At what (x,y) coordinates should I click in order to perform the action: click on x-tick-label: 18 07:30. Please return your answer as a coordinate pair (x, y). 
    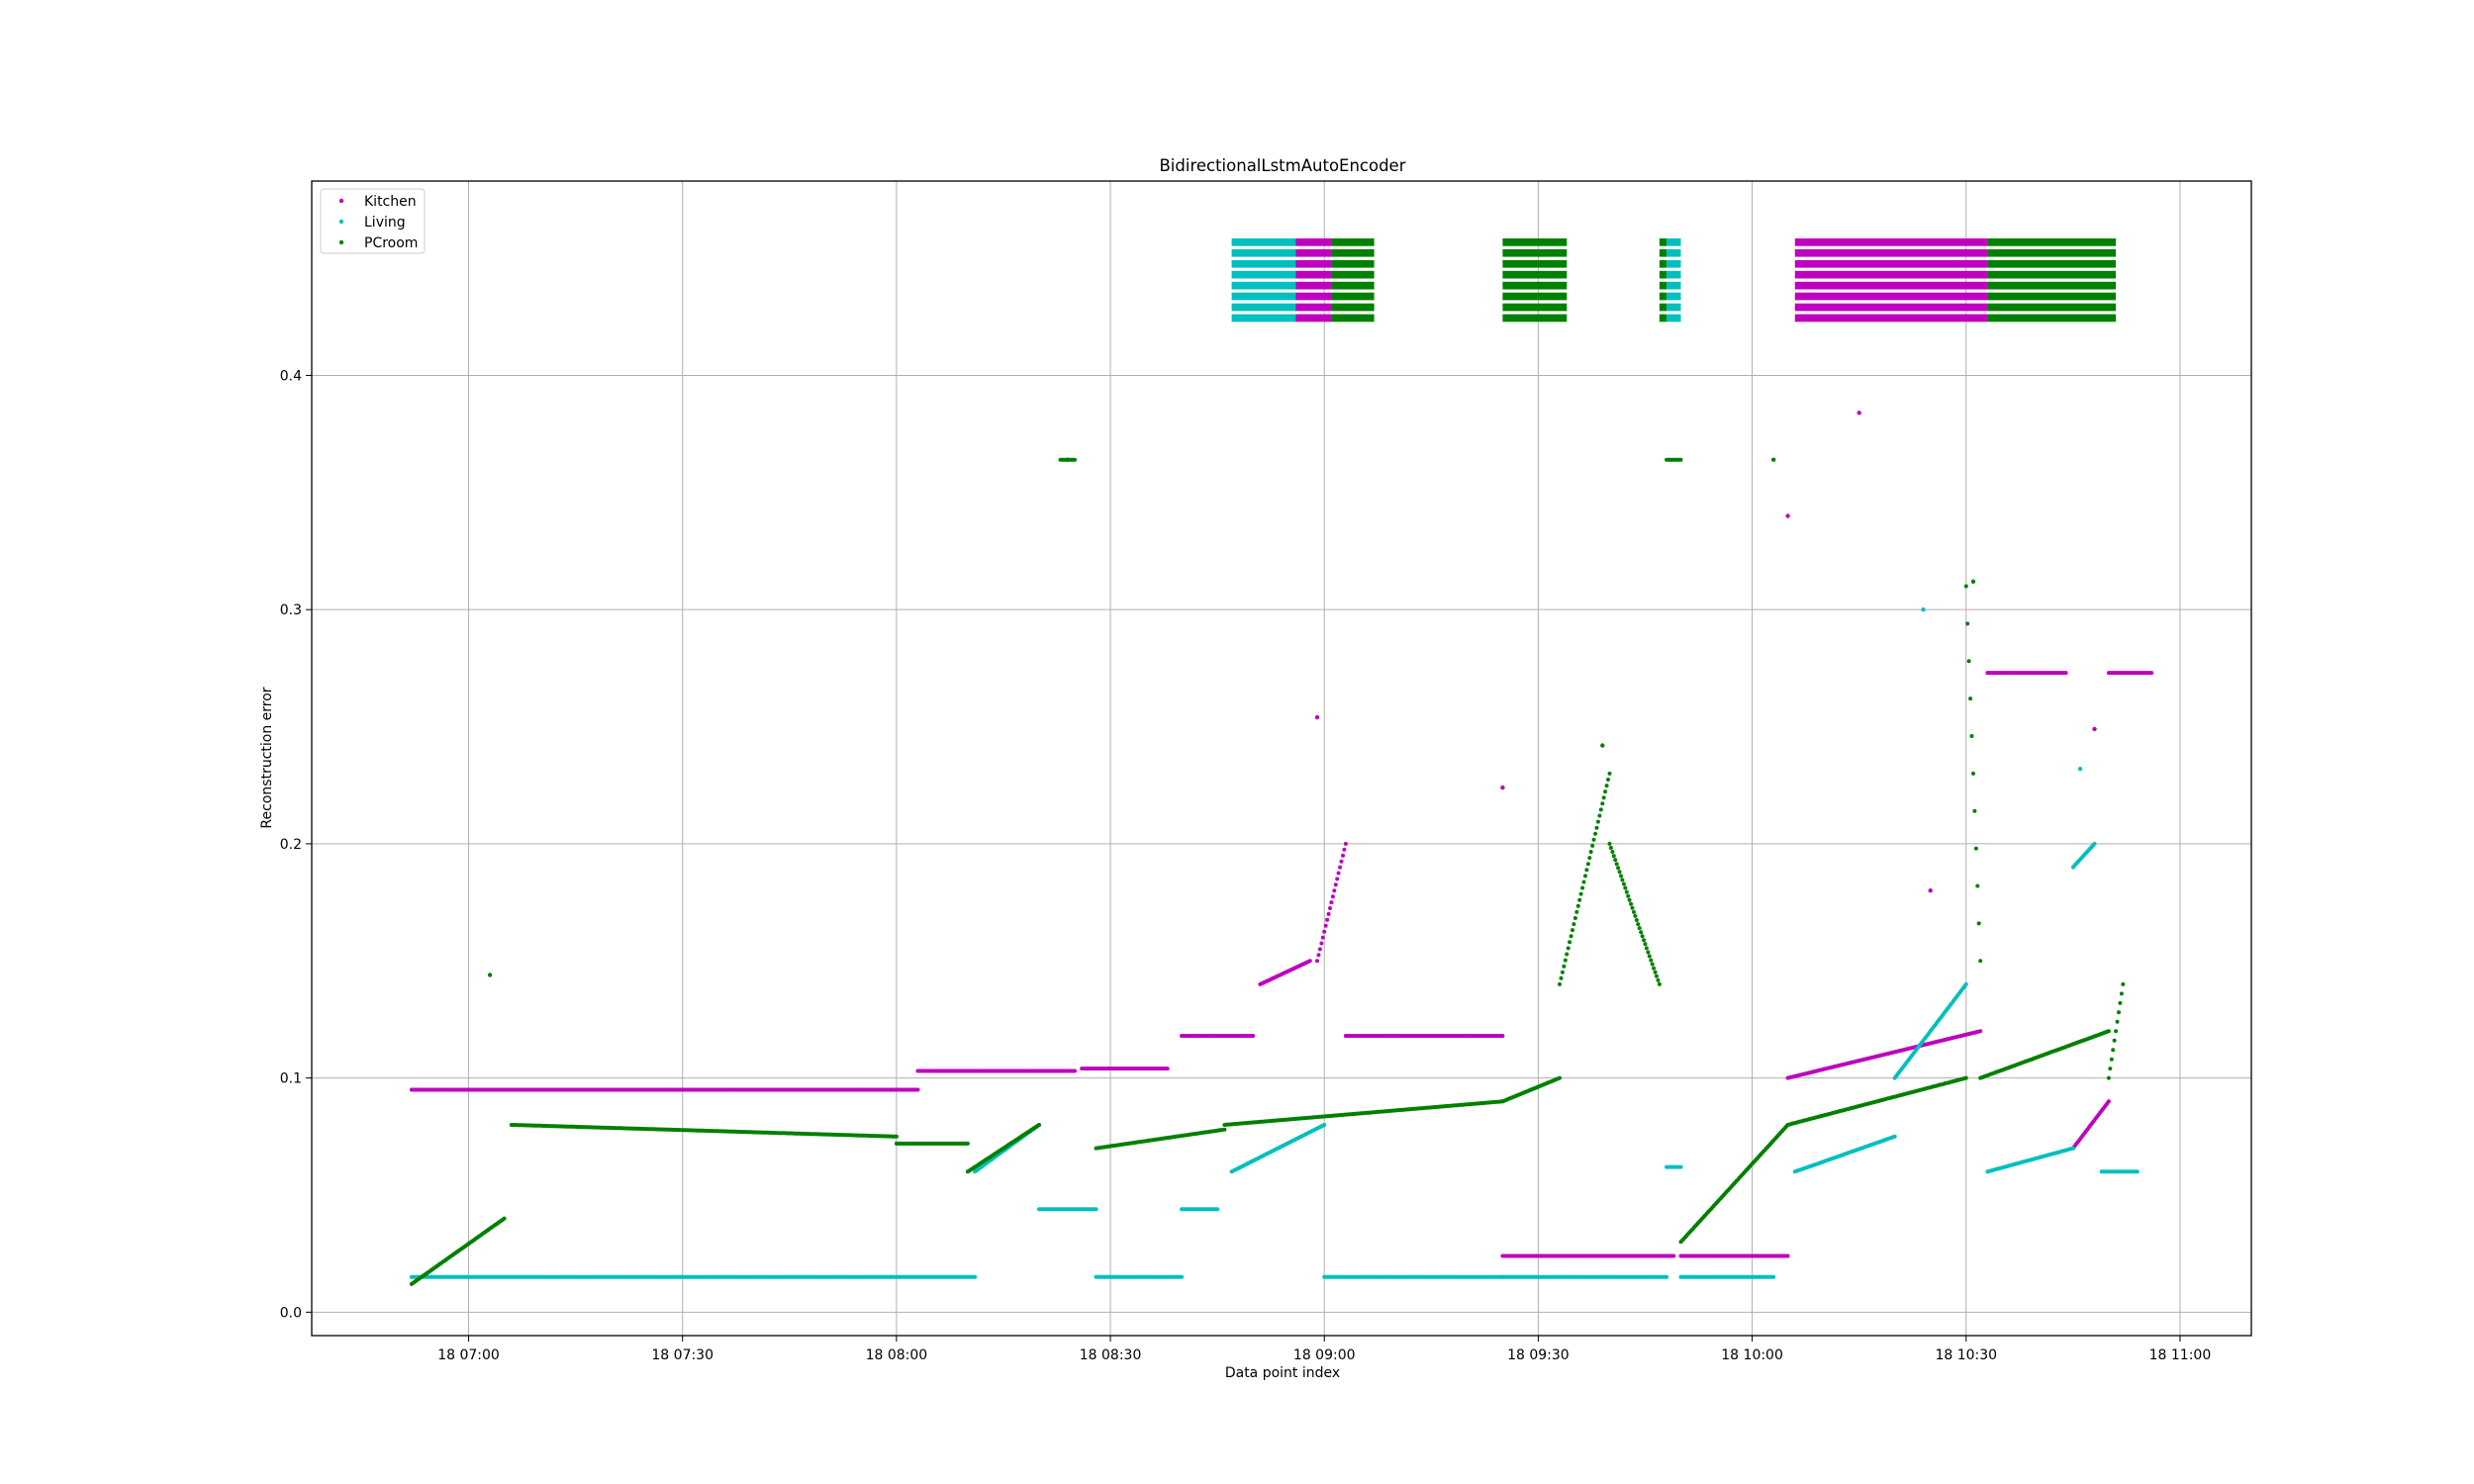
    Looking at the image, I should click on (683, 1355).